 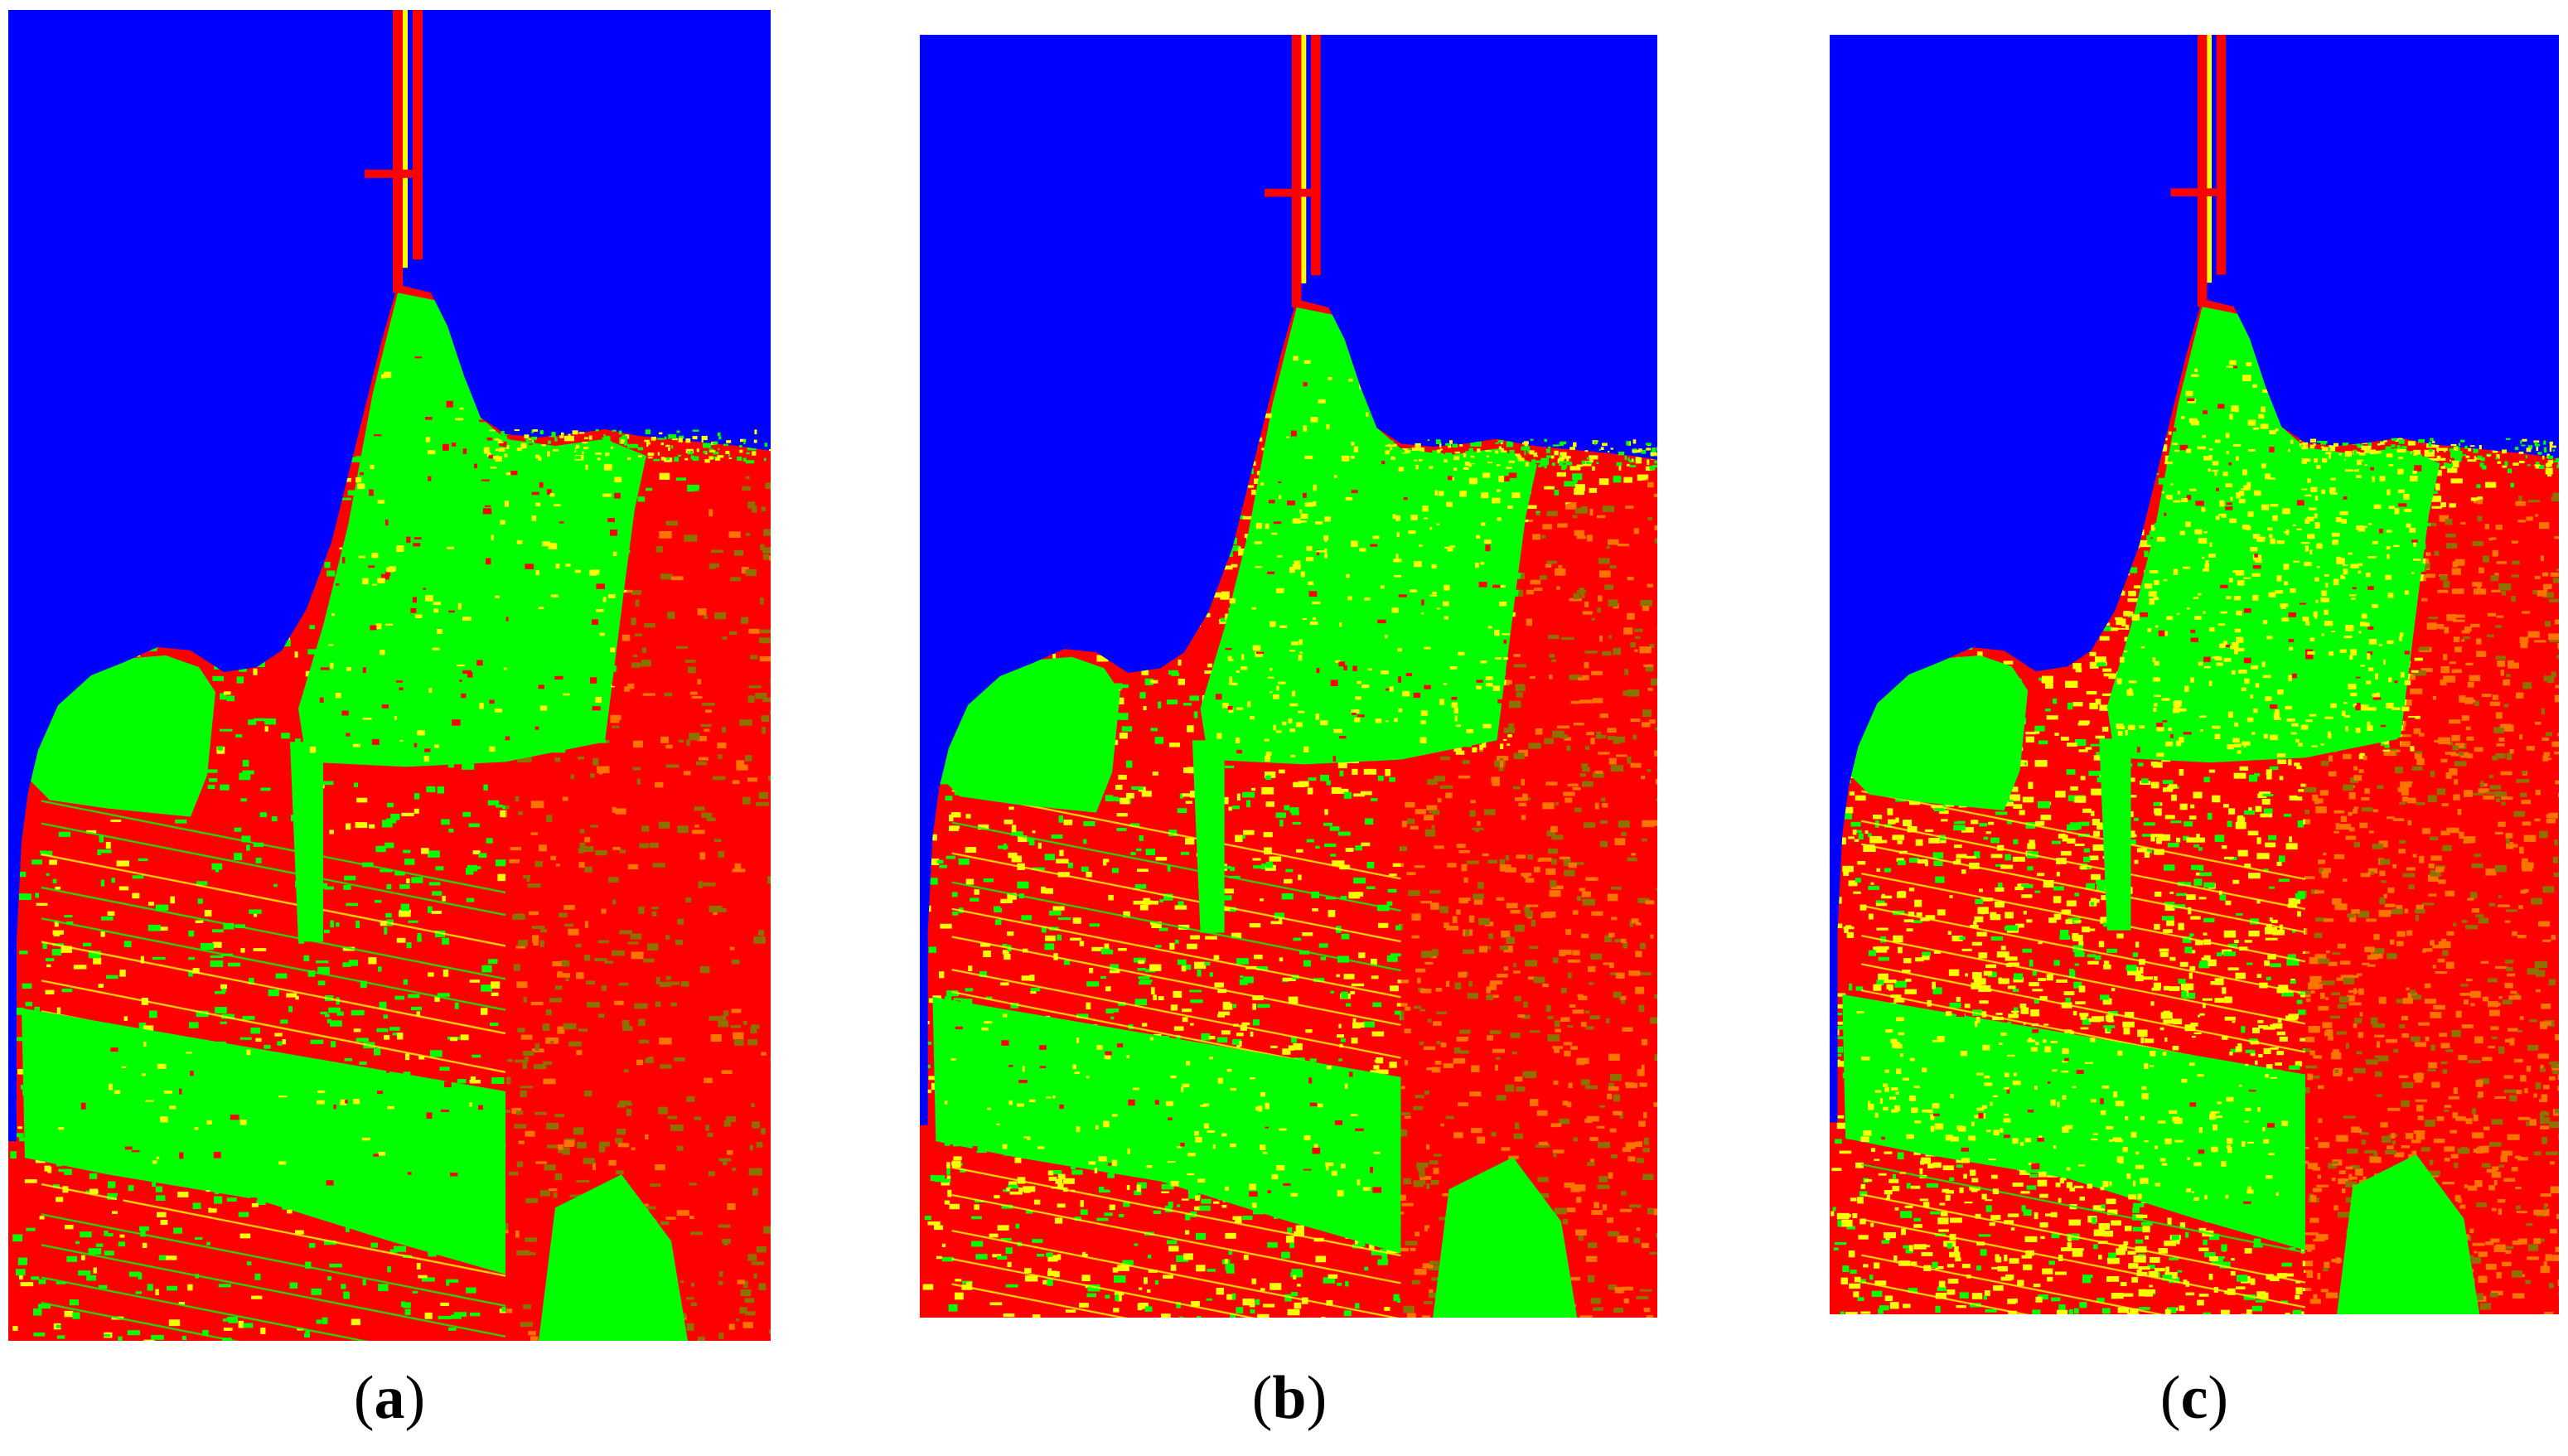 I want to click on caption-c-letter: c, so click(x=2194, y=1398).